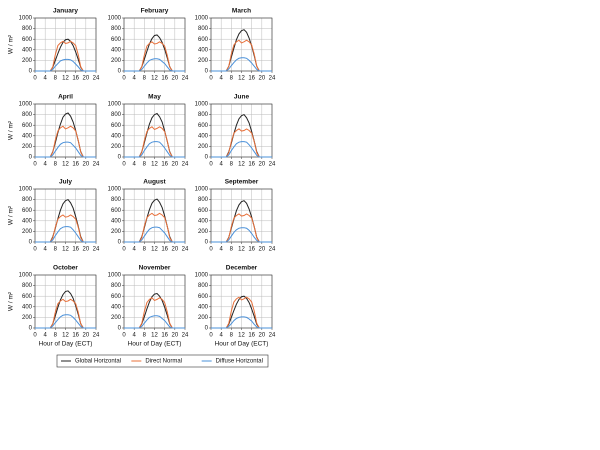 The width and height of the screenshot is (600, 450). I want to click on legend-label: Direct Normal, so click(163, 362).